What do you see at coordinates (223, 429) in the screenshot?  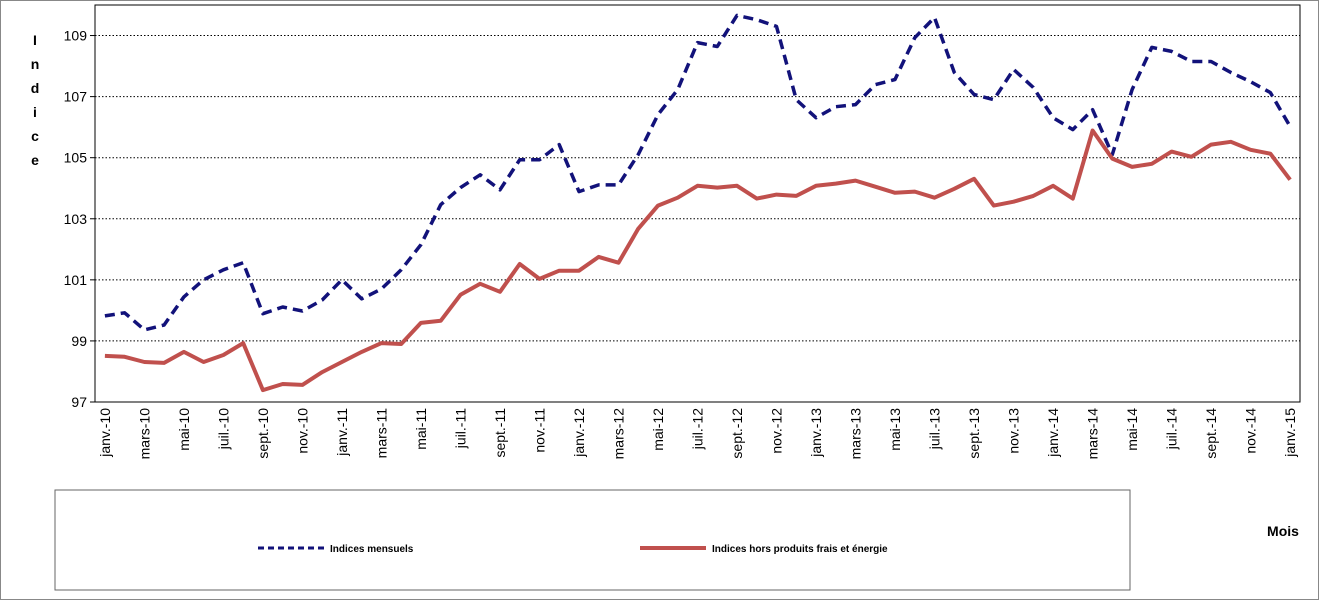 I see `x-tick-label: juil.-10` at bounding box center [223, 429].